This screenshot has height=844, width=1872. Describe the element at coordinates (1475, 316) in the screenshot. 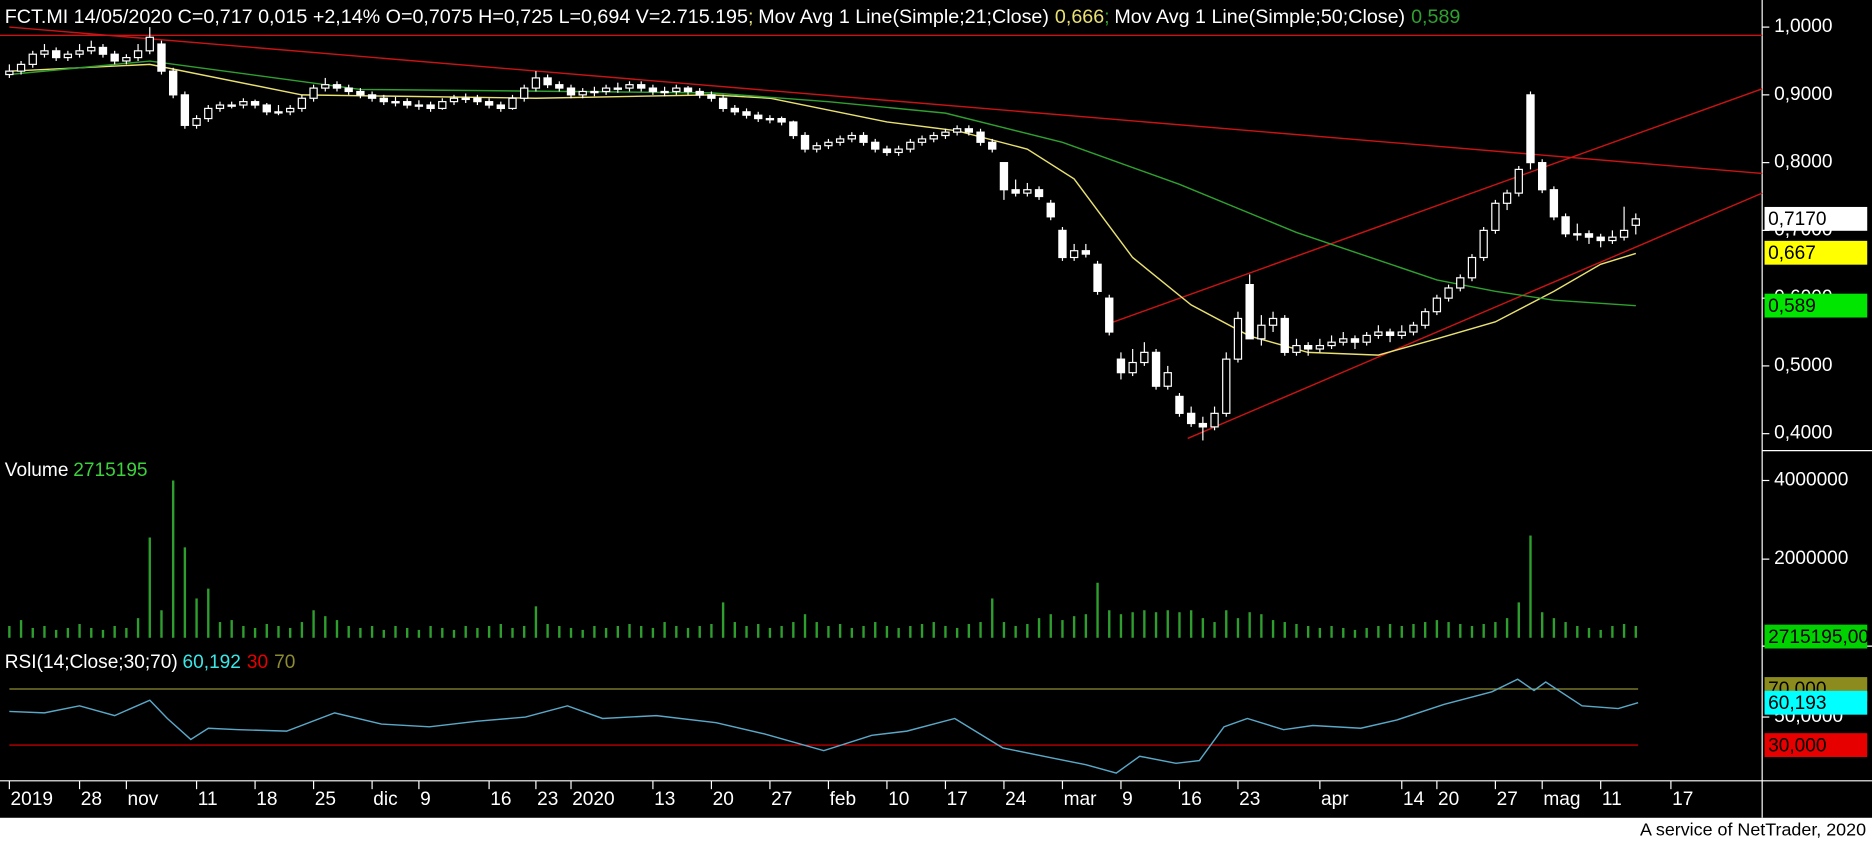

I see `trendline` at that location.